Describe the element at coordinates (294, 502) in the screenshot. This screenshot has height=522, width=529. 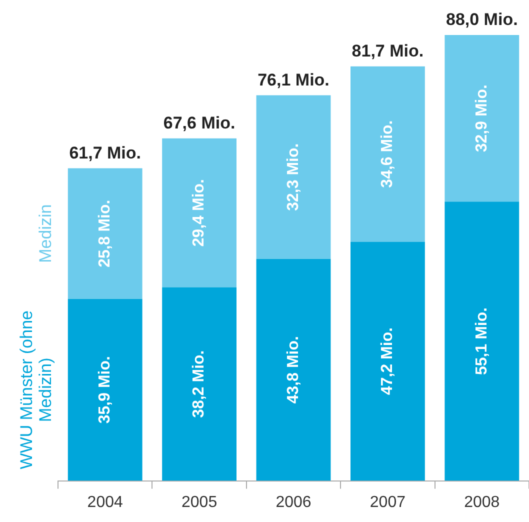
I see `x-tick-label: 2006` at that location.